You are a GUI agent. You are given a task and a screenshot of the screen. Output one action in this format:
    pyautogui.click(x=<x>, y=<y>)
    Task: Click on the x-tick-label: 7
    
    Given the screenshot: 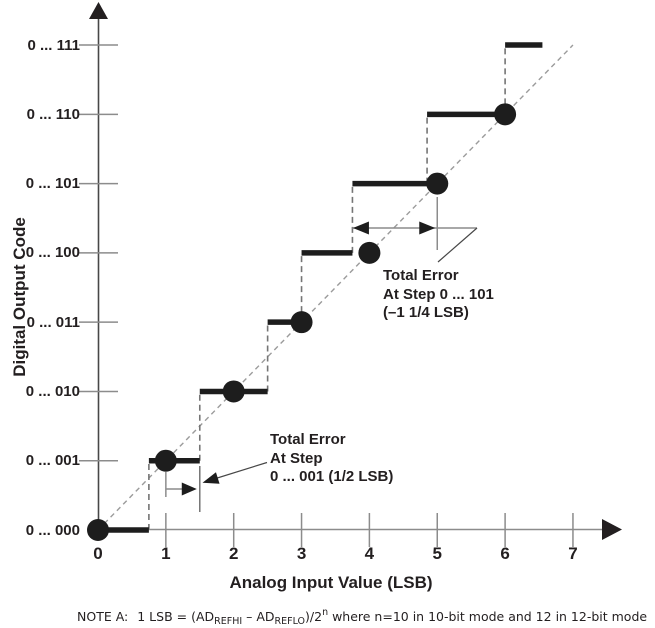 What is the action you would take?
    pyautogui.click(x=573, y=553)
    